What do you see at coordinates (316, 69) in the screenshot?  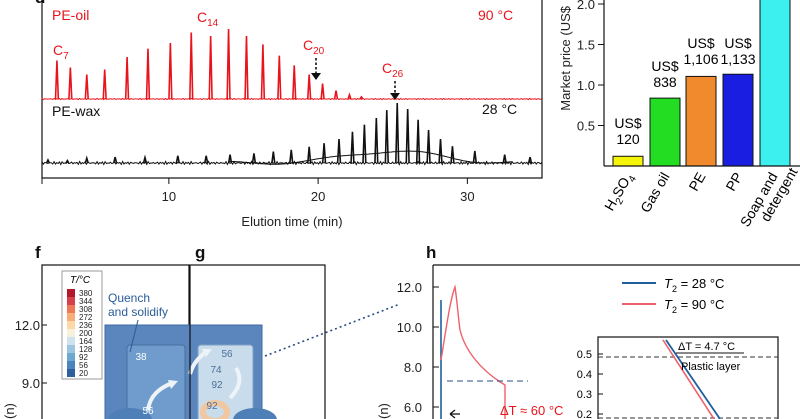 I see `c20-arrow` at bounding box center [316, 69].